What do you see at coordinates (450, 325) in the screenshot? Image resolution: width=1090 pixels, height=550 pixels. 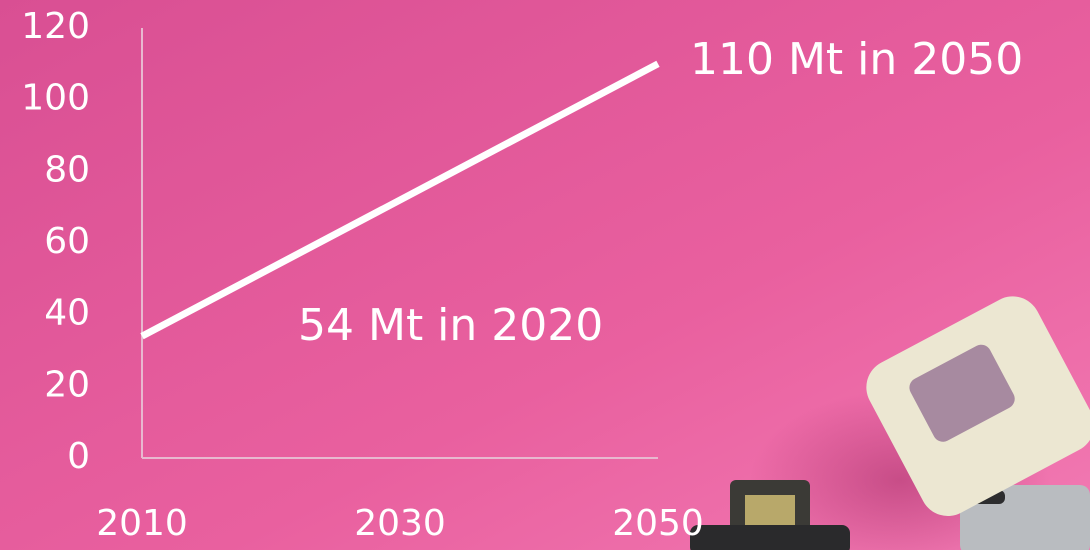 I see `annotation: 54 Mt in 2020` at bounding box center [450, 325].